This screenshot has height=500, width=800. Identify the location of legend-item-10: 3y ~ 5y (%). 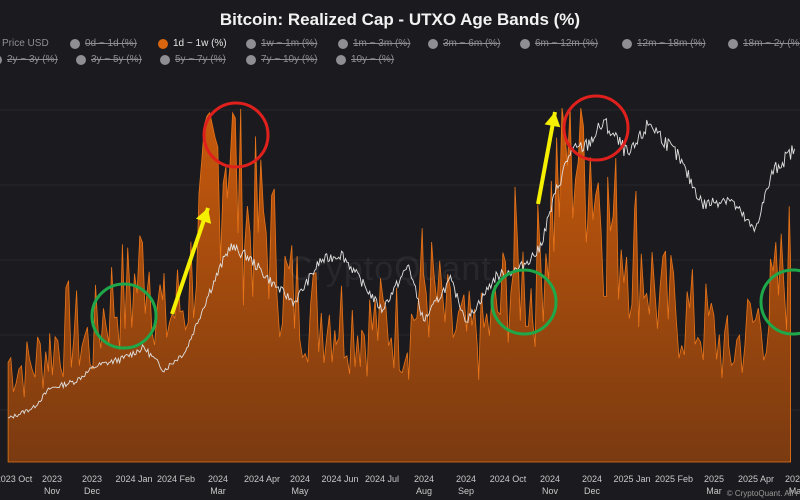
(109, 59).